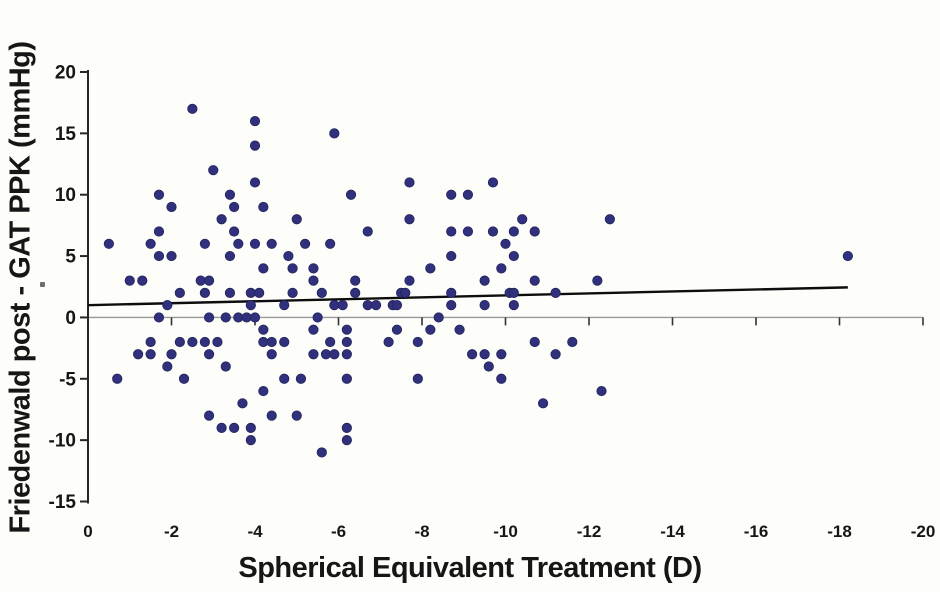 The width and height of the screenshot is (940, 592). Describe the element at coordinates (171, 531) in the screenshot. I see `x-tick-label: -2` at that location.